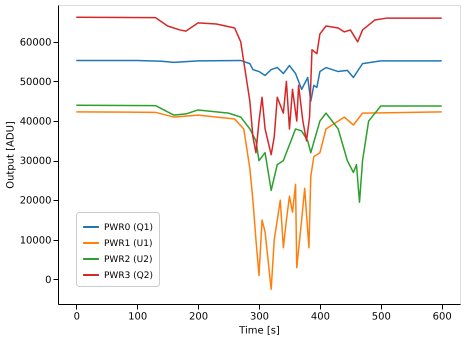  I want to click on legend-label: PWR1 (U1), so click(128, 244).